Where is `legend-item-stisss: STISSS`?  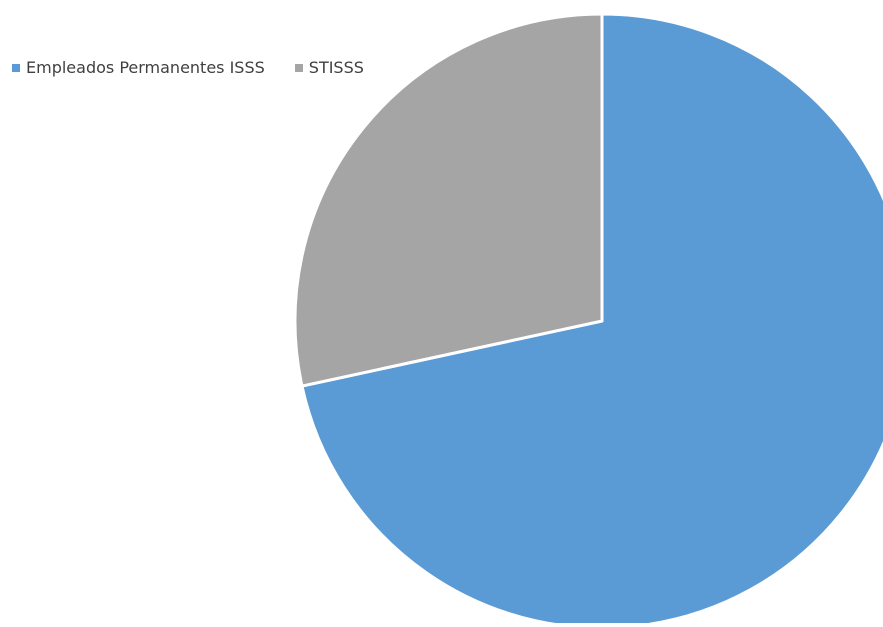
legend-item-stisss: STISSS is located at coordinates (329, 68).